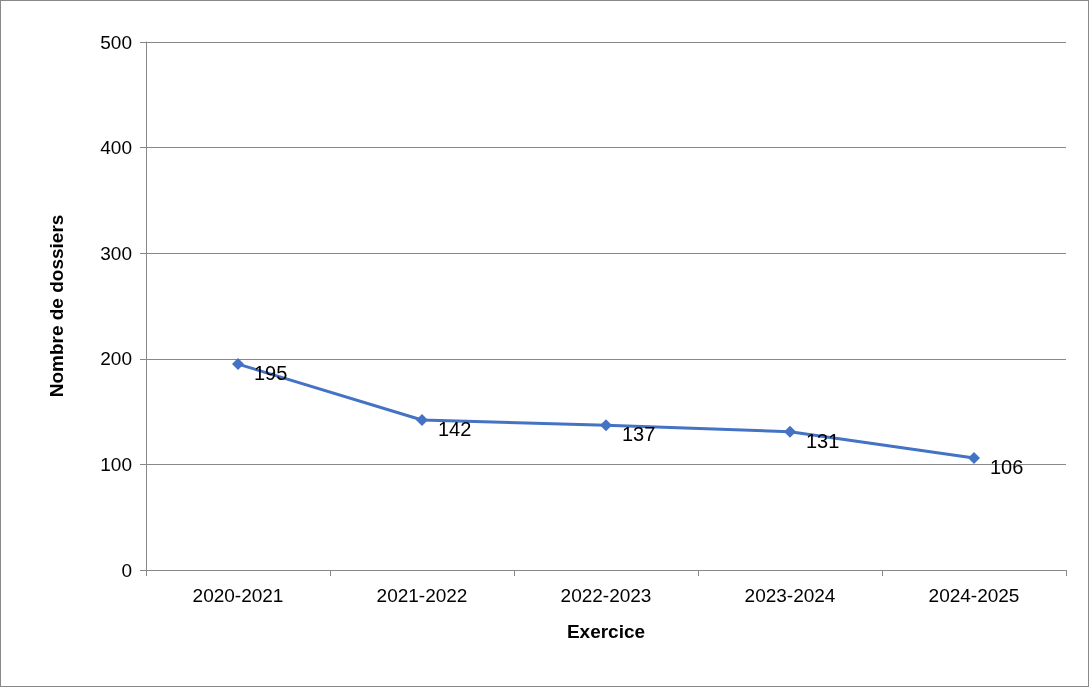  I want to click on data-label: 142, so click(455, 429).